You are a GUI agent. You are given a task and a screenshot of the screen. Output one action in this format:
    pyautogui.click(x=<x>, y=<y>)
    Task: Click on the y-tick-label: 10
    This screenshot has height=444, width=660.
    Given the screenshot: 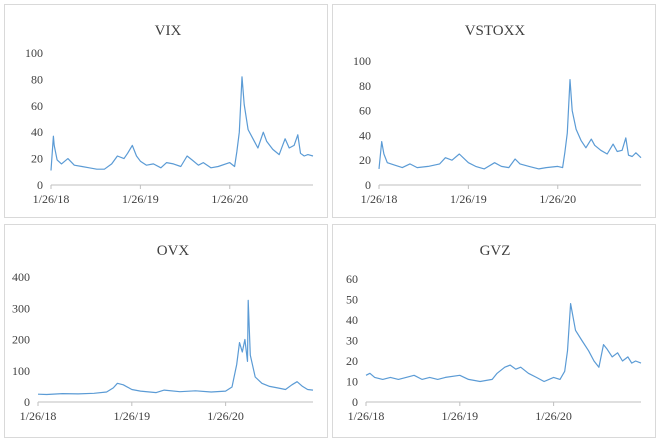 What is the action you would take?
    pyautogui.click(x=352, y=382)
    